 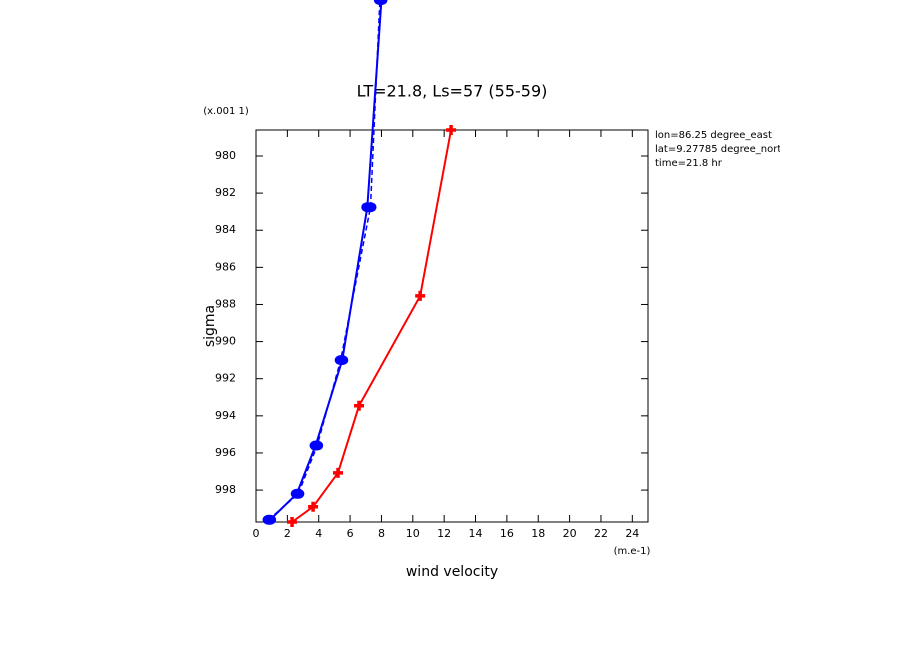 What do you see at coordinates (476, 533) in the screenshot?
I see `x-tick-label: 14` at bounding box center [476, 533].